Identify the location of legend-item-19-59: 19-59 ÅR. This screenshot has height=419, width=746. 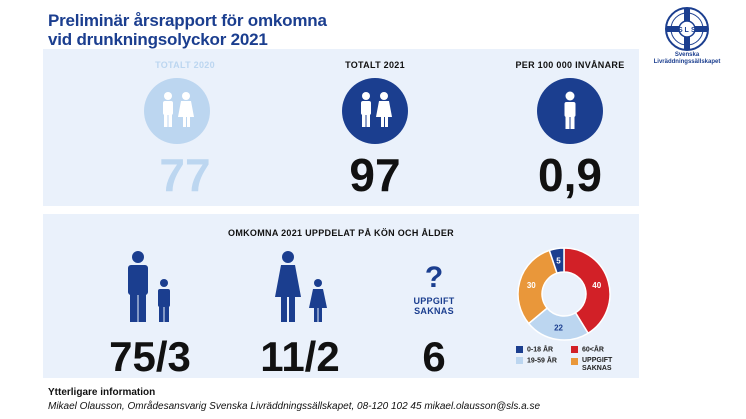
(536, 360).